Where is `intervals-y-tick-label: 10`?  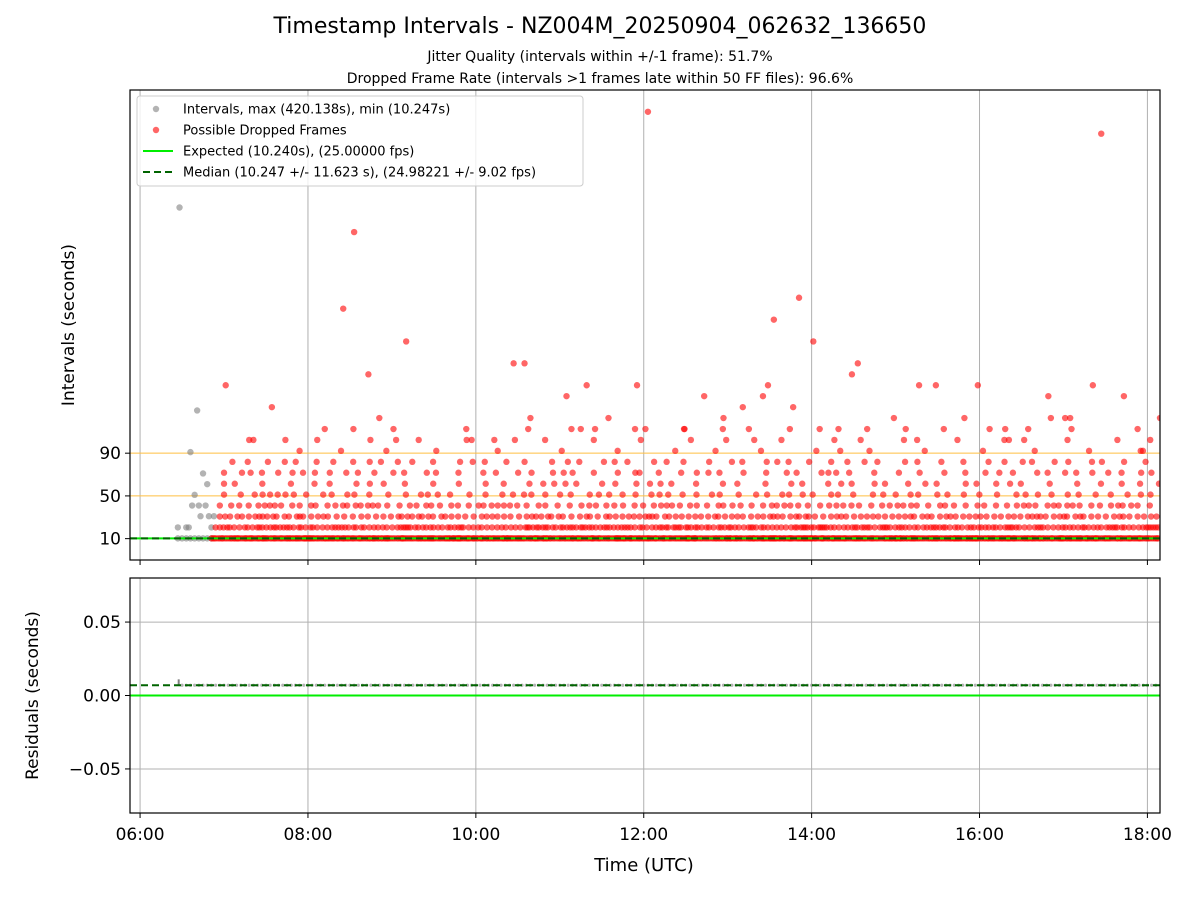 intervals-y-tick-label: 10 is located at coordinates (110, 540).